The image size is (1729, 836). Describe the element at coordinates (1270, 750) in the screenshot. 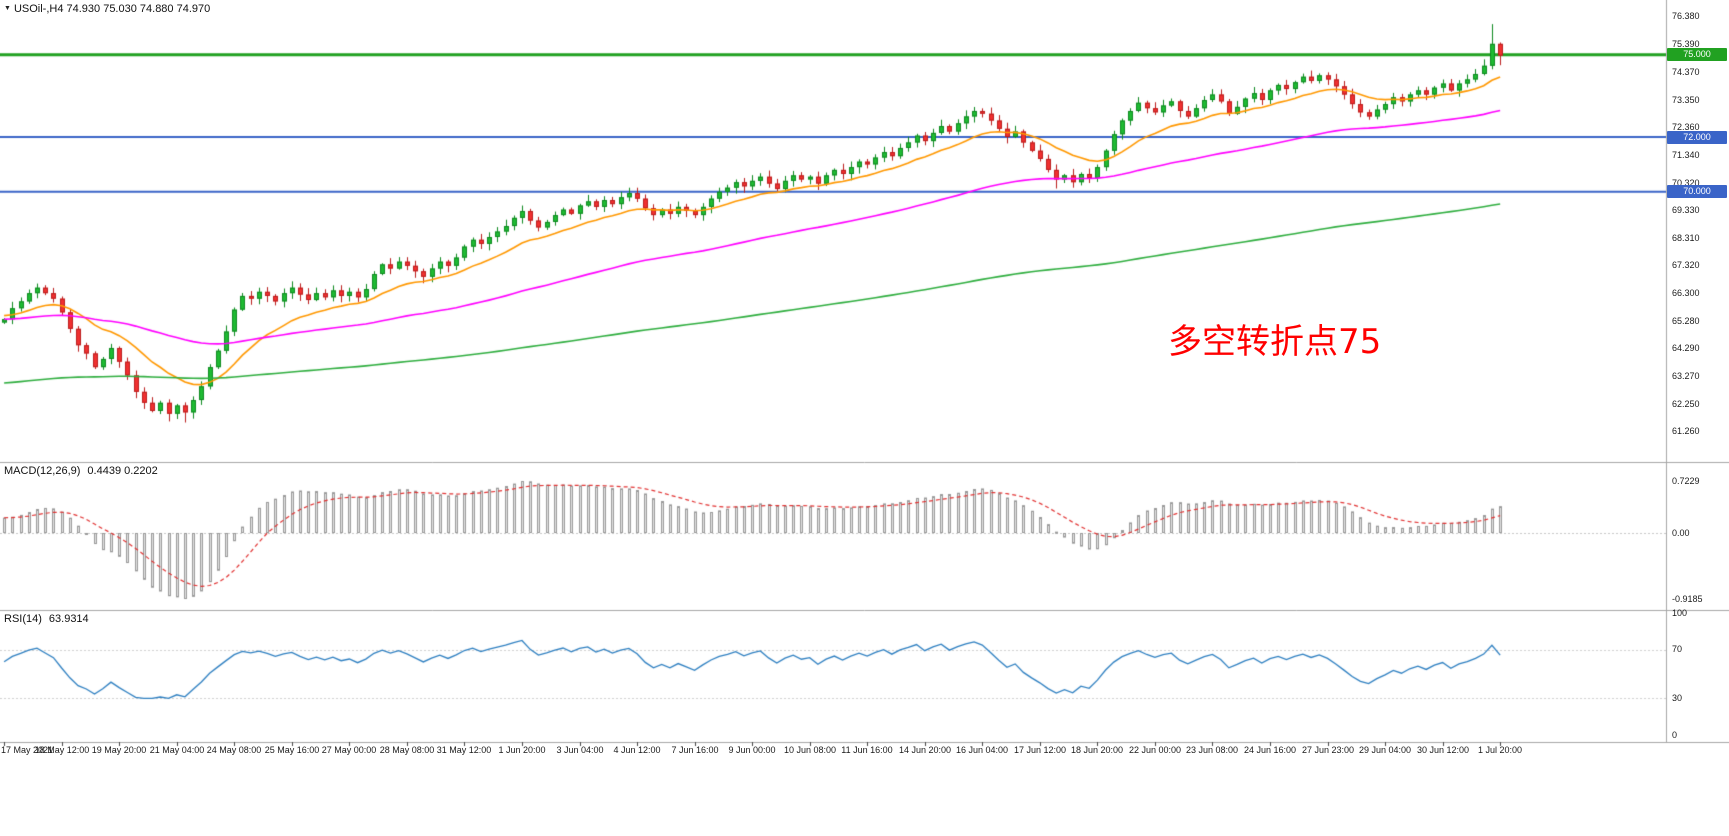

I see `time-axis-label: 24 Jun 16:00` at that location.